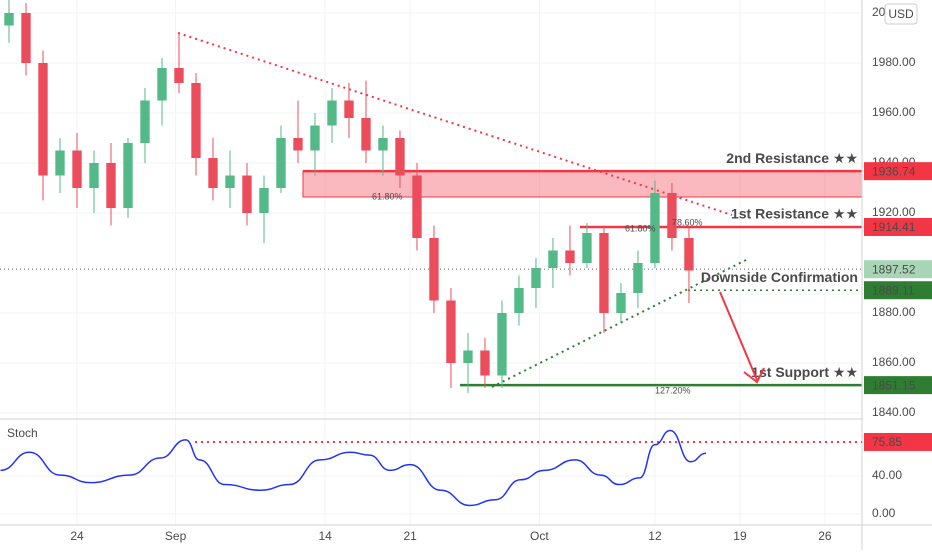 The width and height of the screenshot is (932, 555). Describe the element at coordinates (887, 442) in the screenshot. I see `price-label: 75.85` at that location.